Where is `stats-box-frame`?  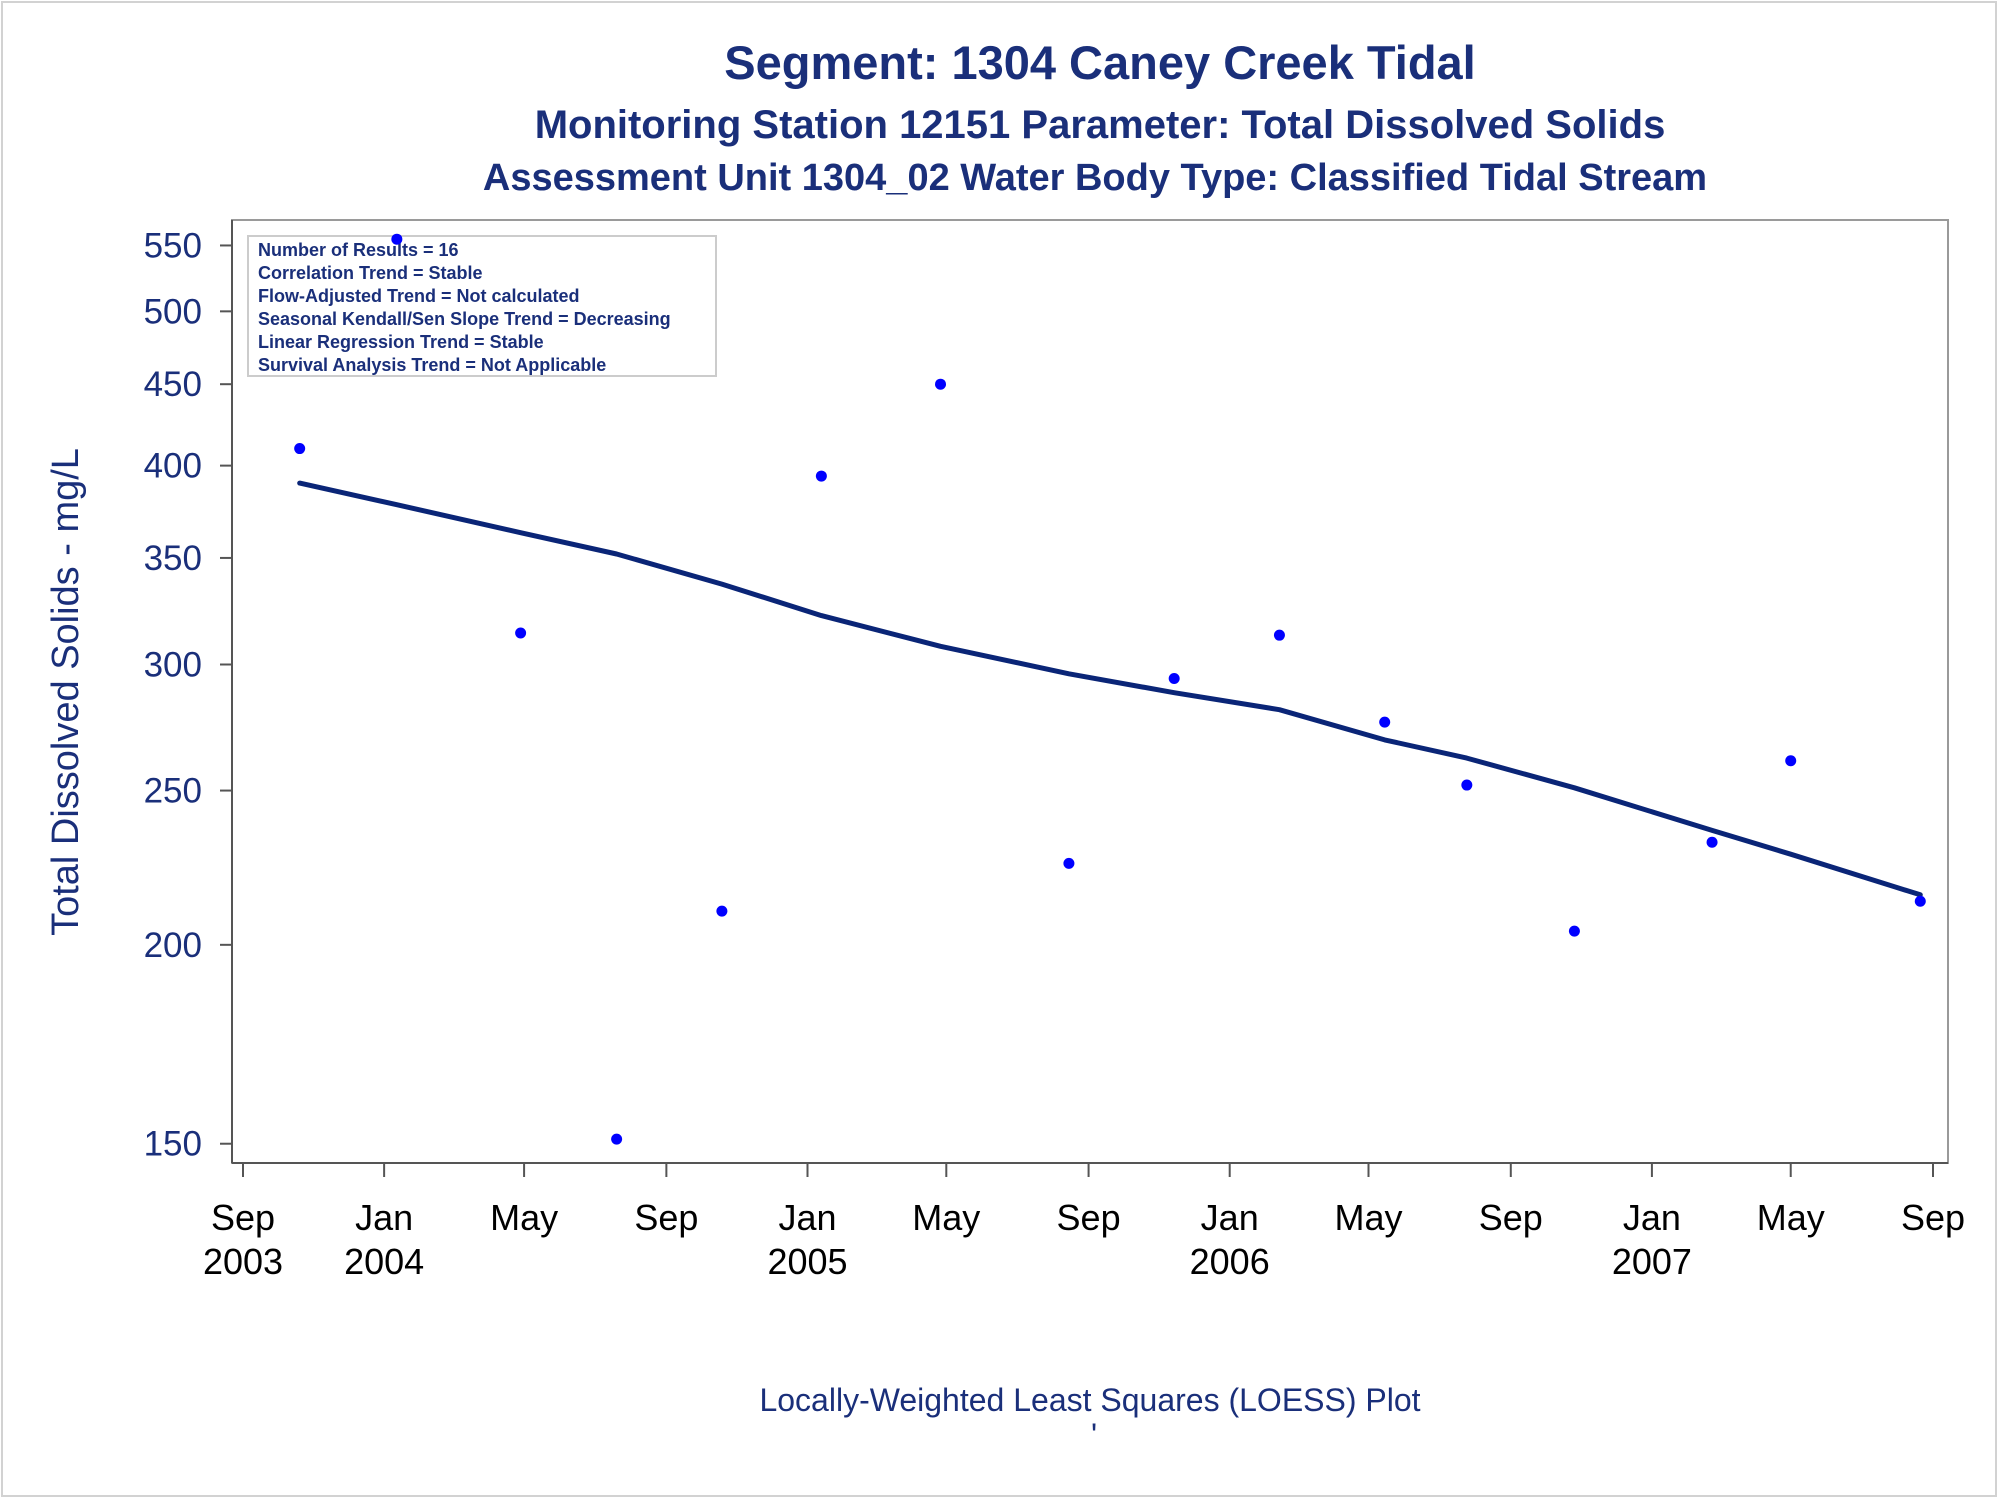 stats-box-frame is located at coordinates (482, 306).